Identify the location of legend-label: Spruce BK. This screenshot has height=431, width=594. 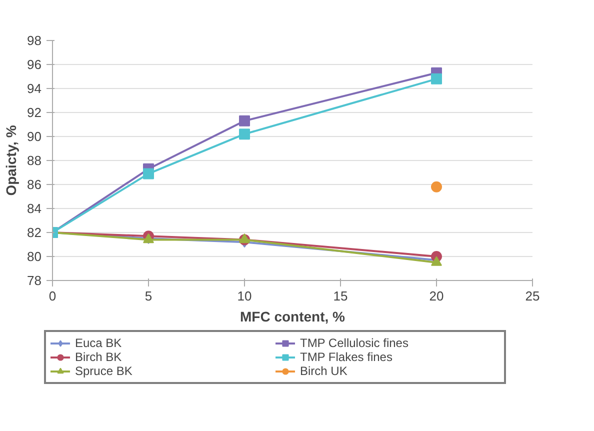
(104, 371).